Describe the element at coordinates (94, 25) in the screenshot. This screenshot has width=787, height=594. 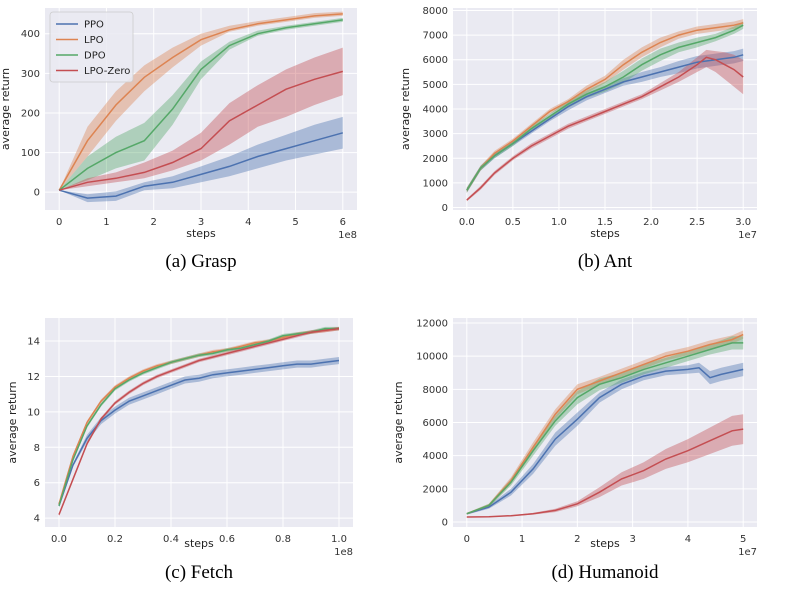
I see `legend-label: PPO` at that location.